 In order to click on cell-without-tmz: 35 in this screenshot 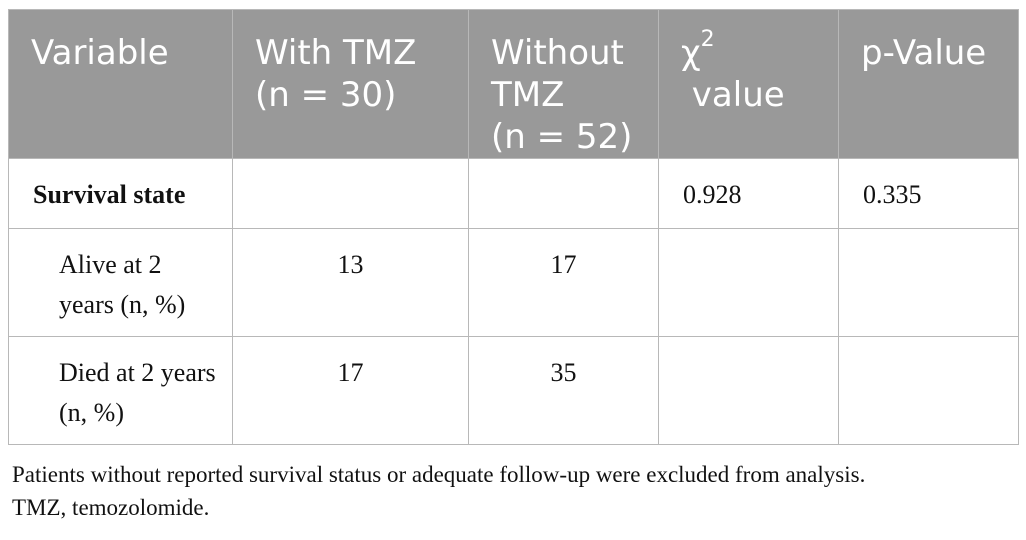, I will do `click(563, 390)`.